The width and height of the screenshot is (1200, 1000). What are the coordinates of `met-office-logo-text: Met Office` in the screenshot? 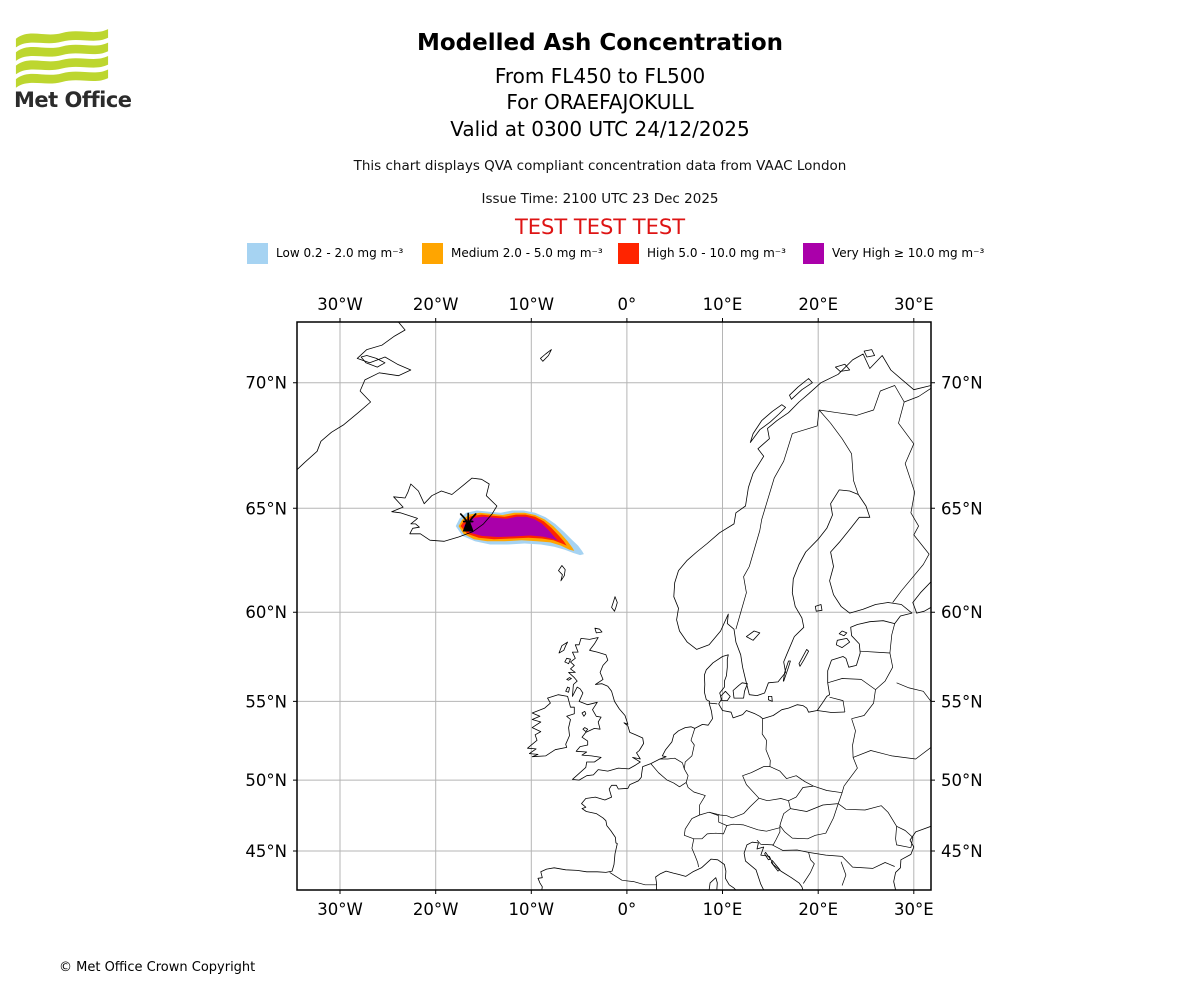 It's located at (73, 100).